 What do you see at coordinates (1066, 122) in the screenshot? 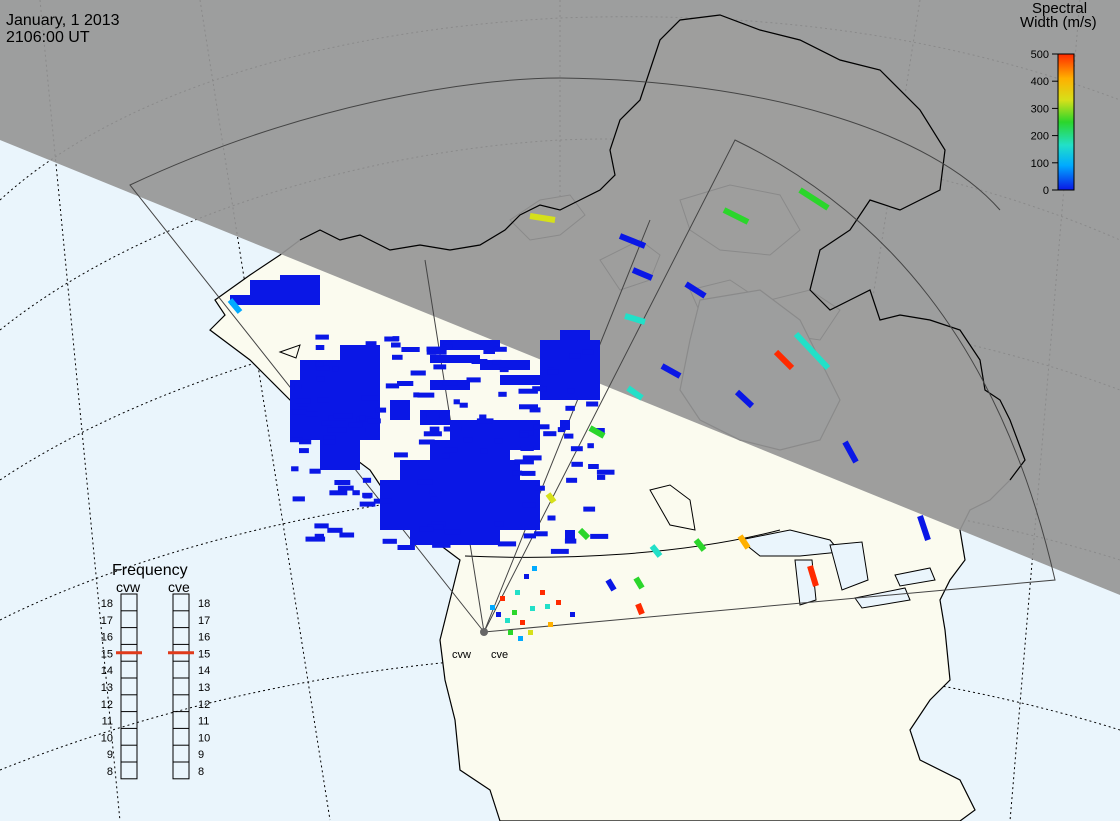
I see `colorbar-gradient` at bounding box center [1066, 122].